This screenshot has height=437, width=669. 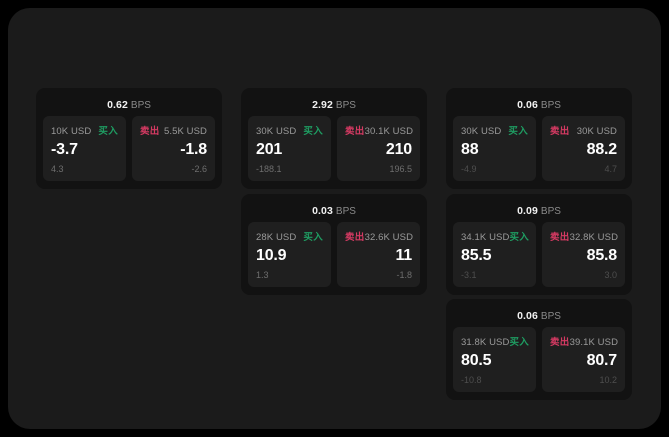 I want to click on quote-card: 0.03 BPS 28K USD 买入 10.9 1.3, so click(x=334, y=244).